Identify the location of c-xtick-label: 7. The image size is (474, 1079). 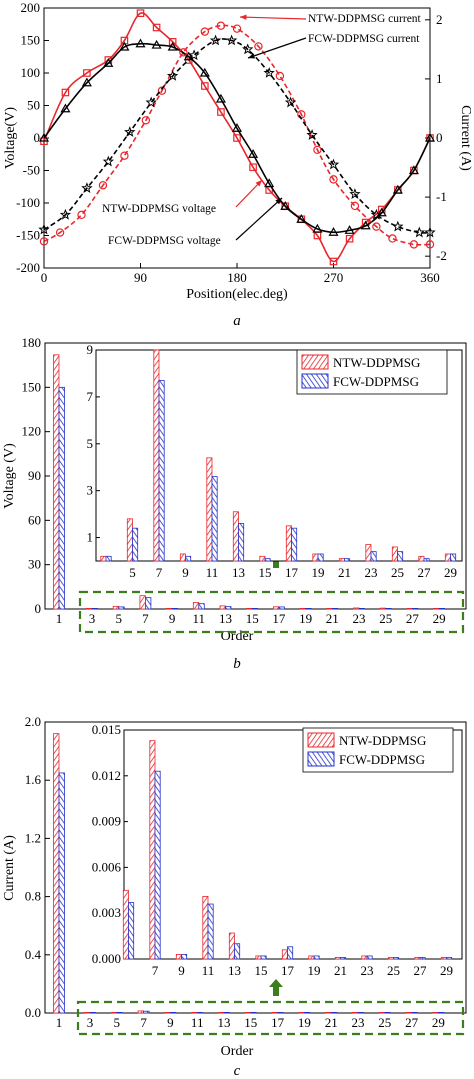
(143, 1022).